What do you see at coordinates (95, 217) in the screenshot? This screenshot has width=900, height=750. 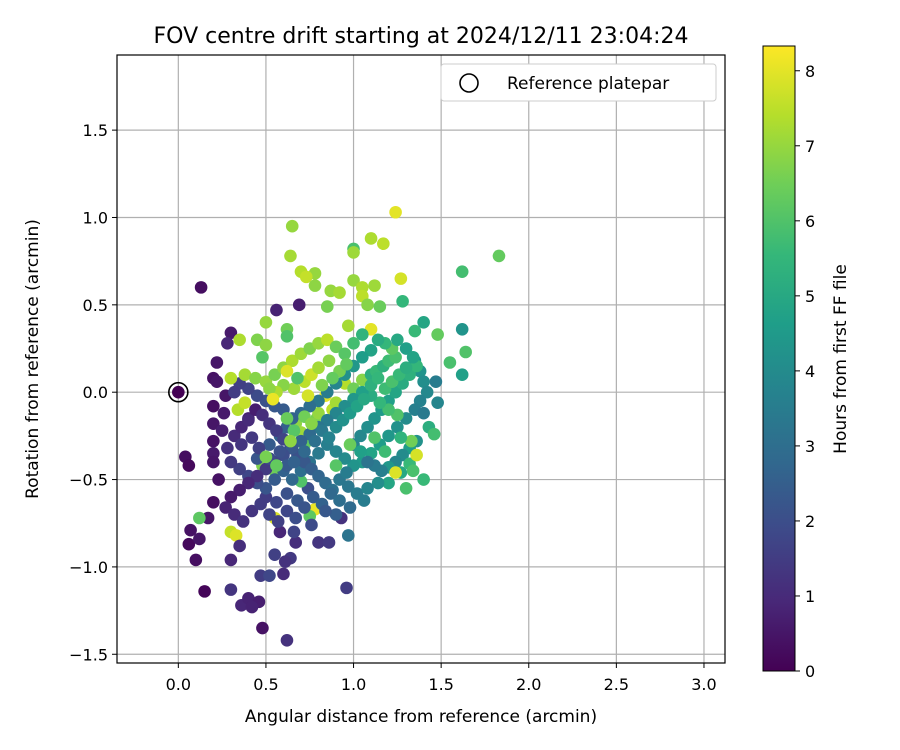 I see `y-tick-label: 1.0` at bounding box center [95, 217].